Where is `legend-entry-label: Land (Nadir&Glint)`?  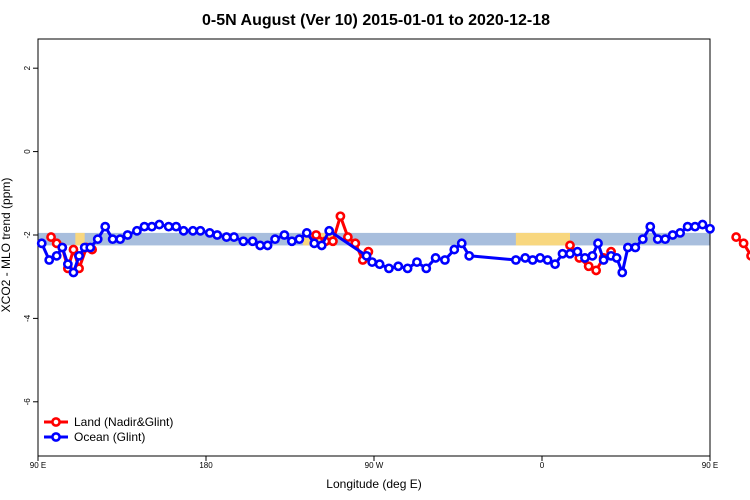 legend-entry-label: Land (Nadir&Glint) is located at coordinates (123, 422).